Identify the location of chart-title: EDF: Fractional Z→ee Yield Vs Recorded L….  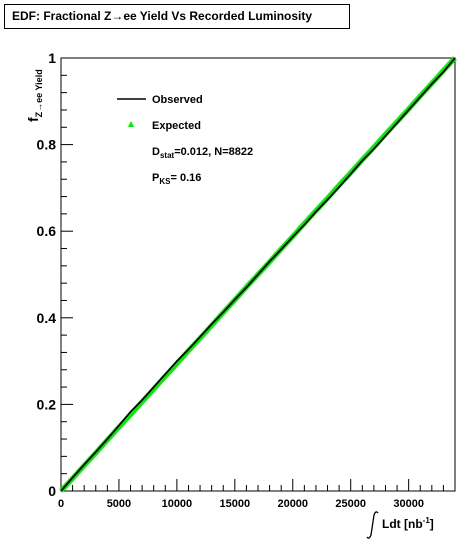
(162, 16).